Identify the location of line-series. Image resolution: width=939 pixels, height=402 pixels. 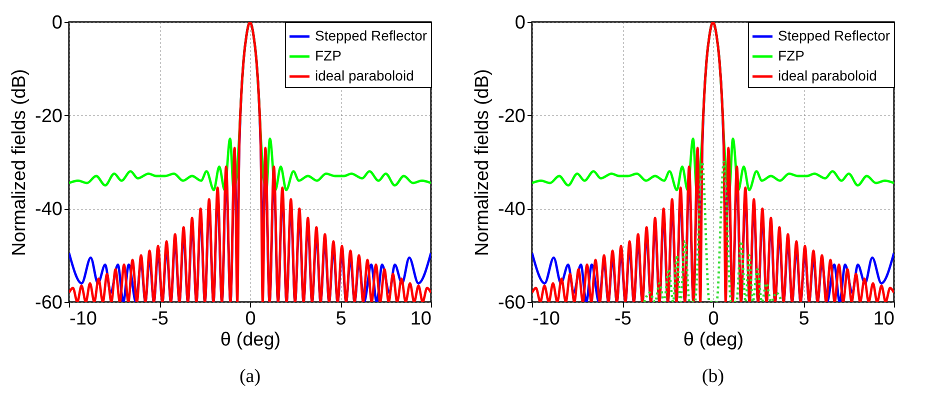
(713, 231).